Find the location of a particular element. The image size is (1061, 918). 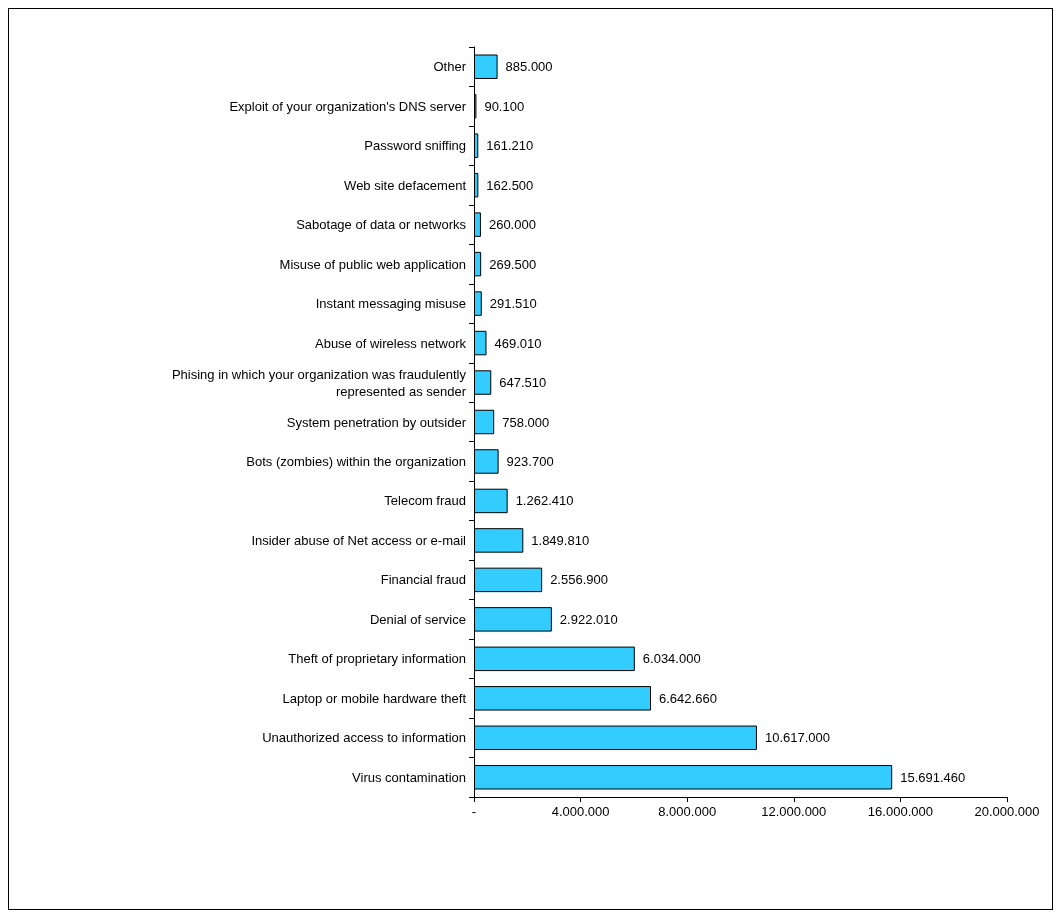

y-tick-label: Telecom fraud is located at coordinates (425, 501).